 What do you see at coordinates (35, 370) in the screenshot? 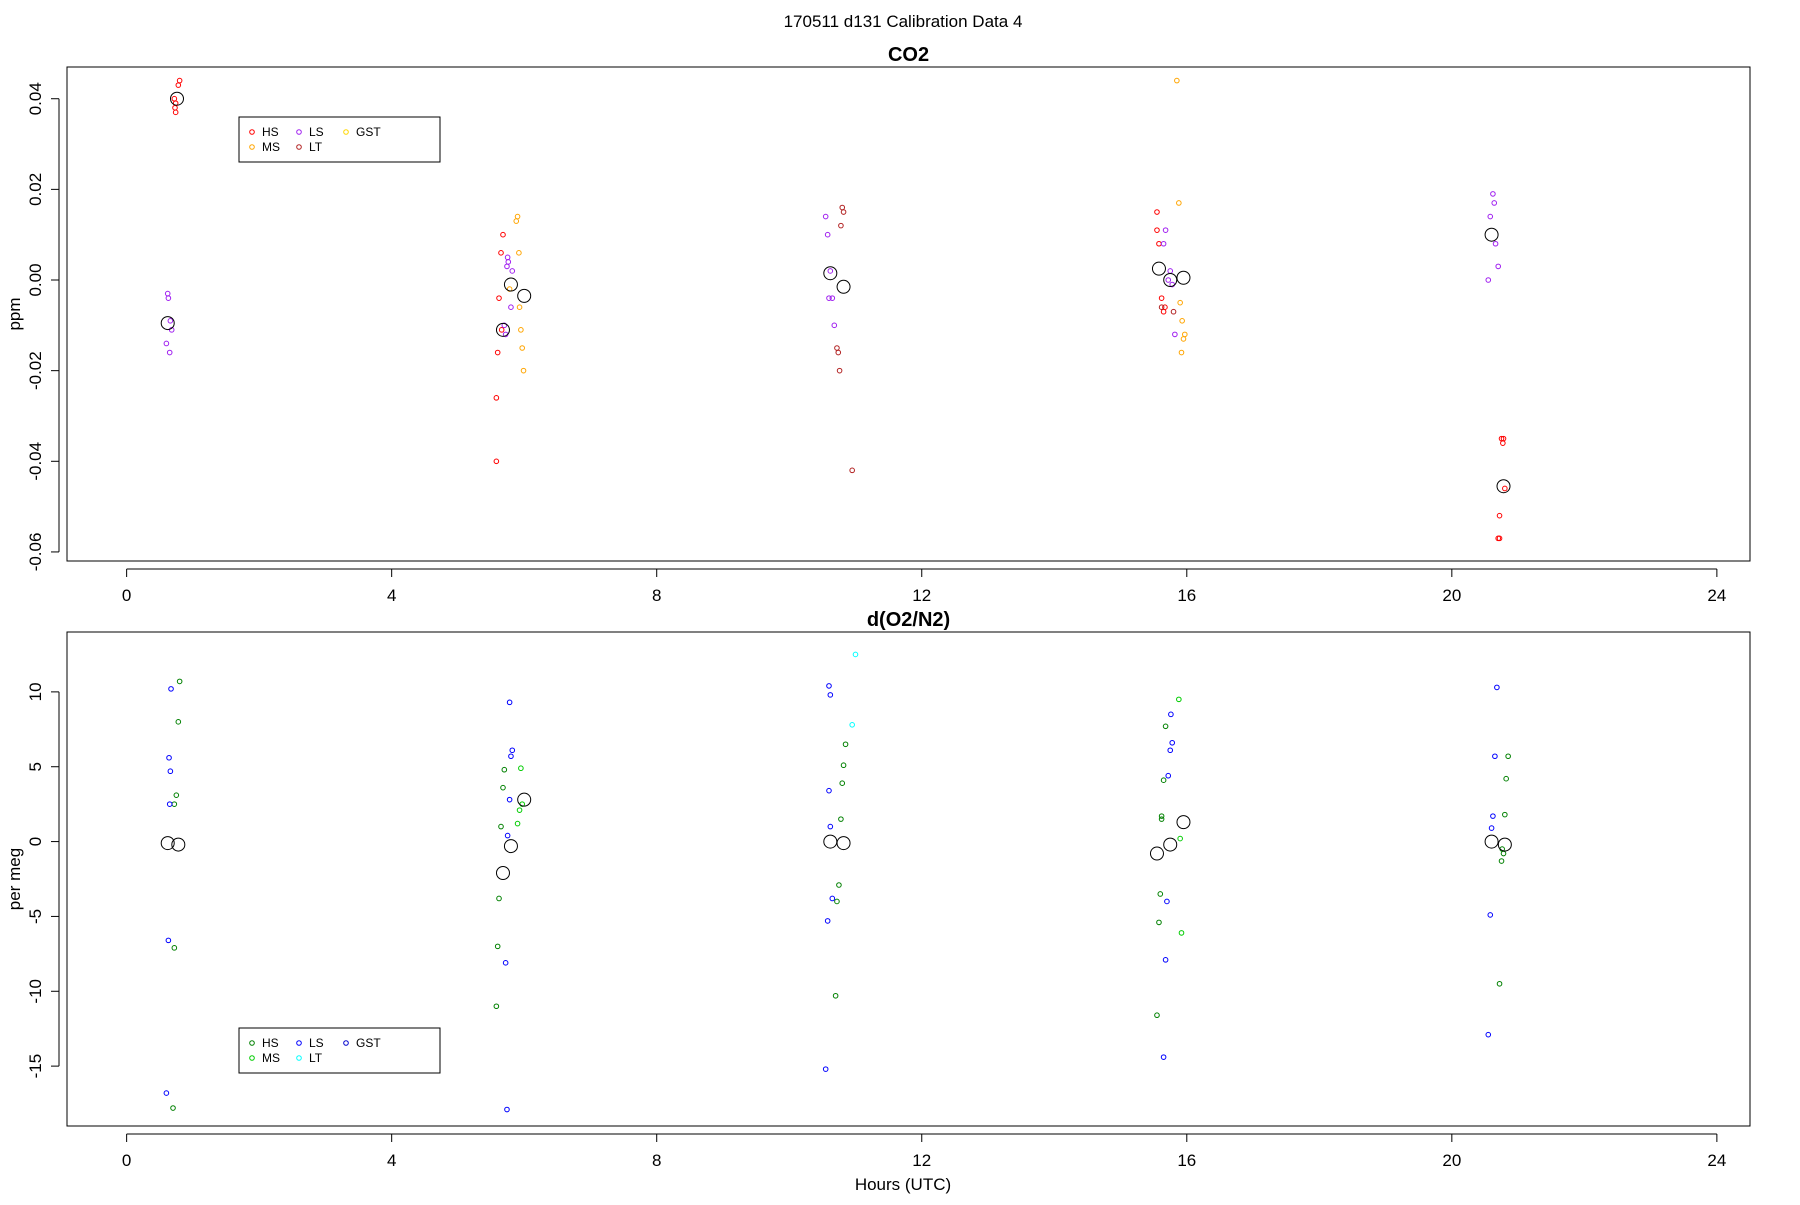
I see `y-tick-label: -0.02` at bounding box center [35, 370].